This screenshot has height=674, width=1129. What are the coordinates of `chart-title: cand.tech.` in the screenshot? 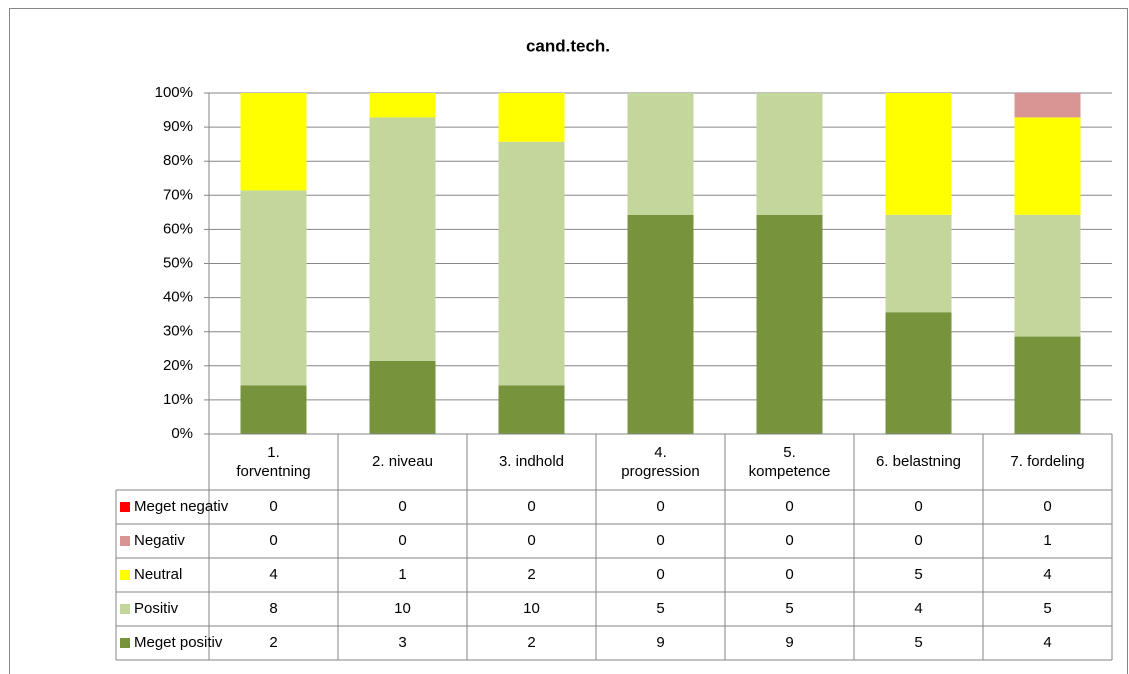 It's located at (568, 45).